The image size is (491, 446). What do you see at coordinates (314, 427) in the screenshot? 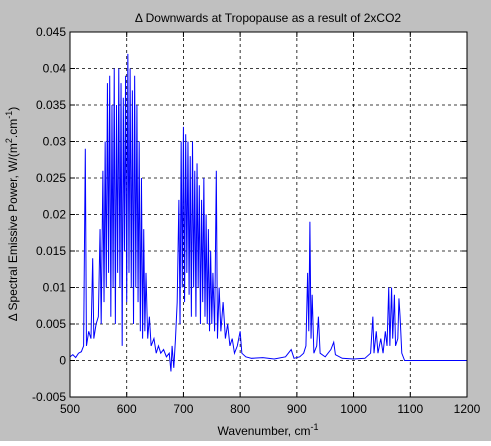
I see `x-label-sup: -1` at bounding box center [314, 427].